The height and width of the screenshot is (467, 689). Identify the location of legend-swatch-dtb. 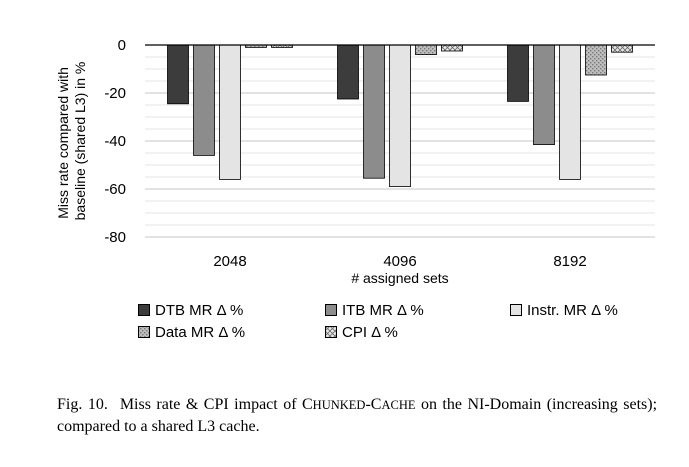
(144, 310).